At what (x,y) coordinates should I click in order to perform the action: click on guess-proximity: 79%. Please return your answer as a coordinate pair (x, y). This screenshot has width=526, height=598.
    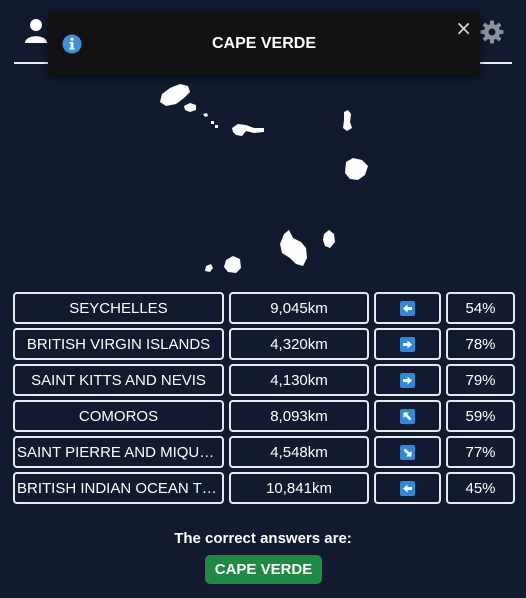
    Looking at the image, I should click on (480, 380).